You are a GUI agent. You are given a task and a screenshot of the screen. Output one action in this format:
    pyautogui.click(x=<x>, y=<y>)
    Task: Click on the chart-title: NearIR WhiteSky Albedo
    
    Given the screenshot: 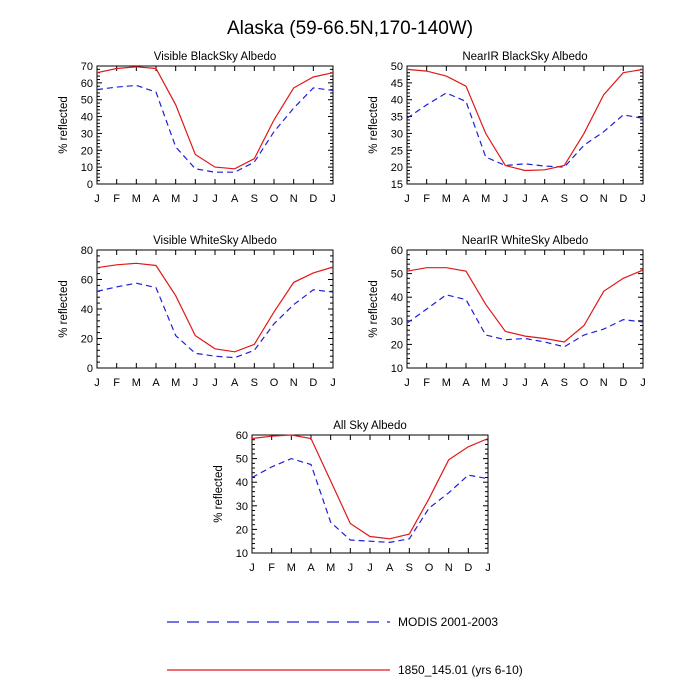 What is the action you would take?
    pyautogui.click(x=525, y=241)
    